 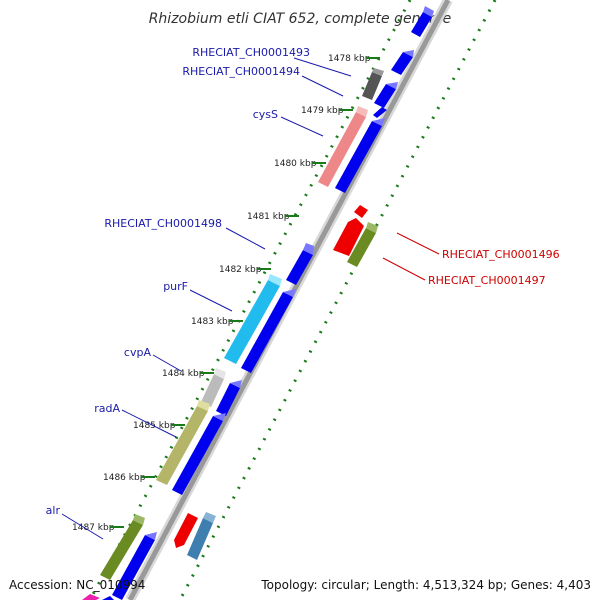 I want to click on gene-label-1498: RHECIAT_CH0001498, so click(x=163, y=223).